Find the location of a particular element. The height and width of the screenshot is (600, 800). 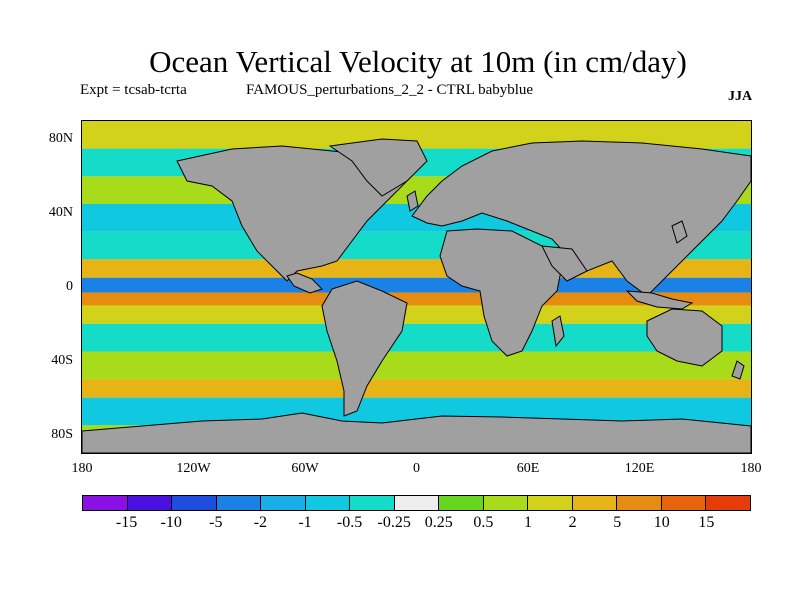

lat-tick-label: 80S is located at coordinates (62, 434).